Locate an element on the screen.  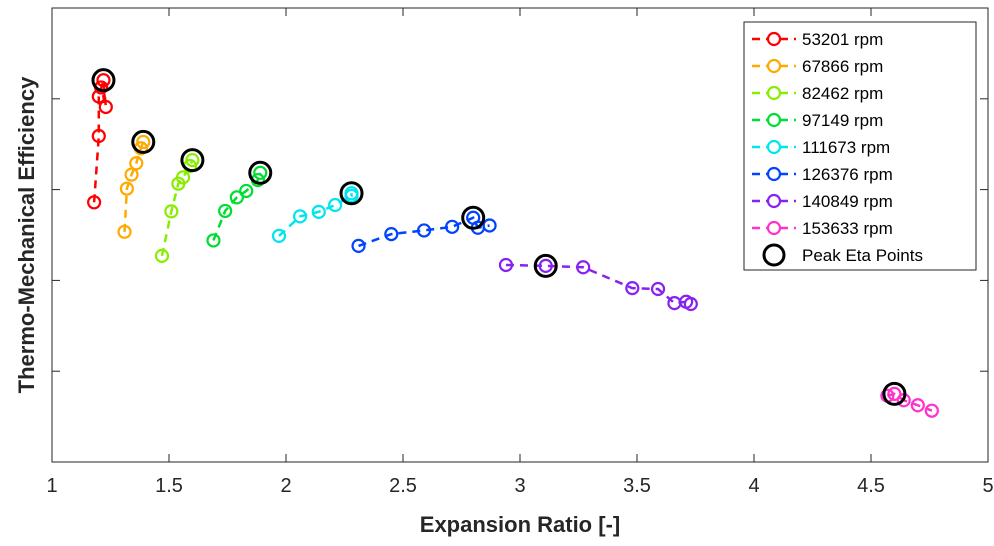
x-tick-label: 5 is located at coordinates (987, 486).